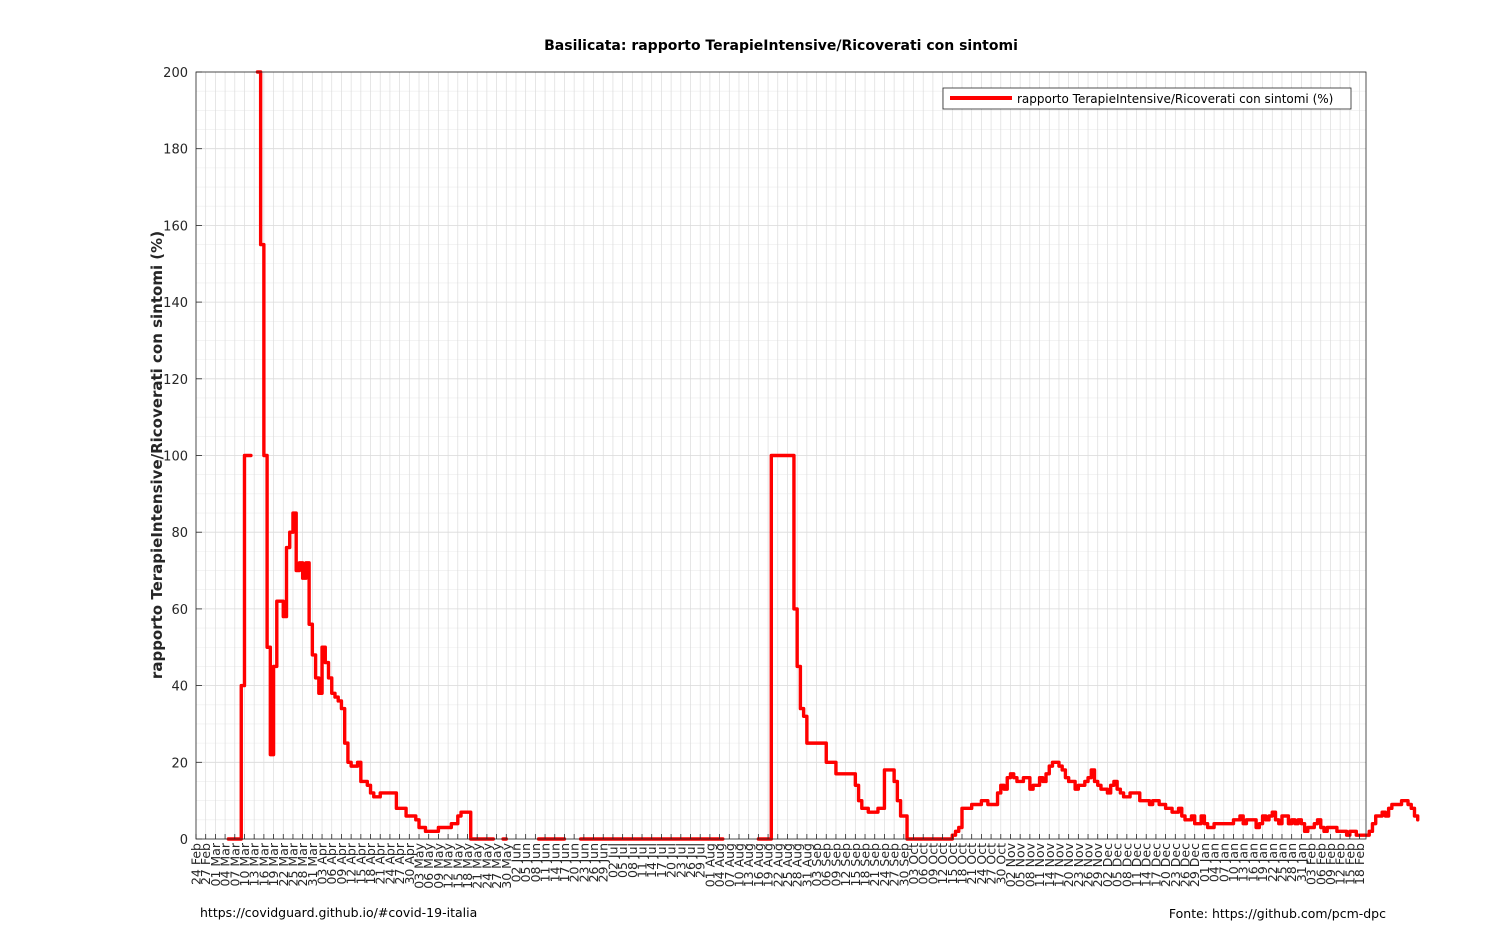 The width and height of the screenshot is (1511, 942). I want to click on x-tick-label: 06 Oct, so click(923, 864).